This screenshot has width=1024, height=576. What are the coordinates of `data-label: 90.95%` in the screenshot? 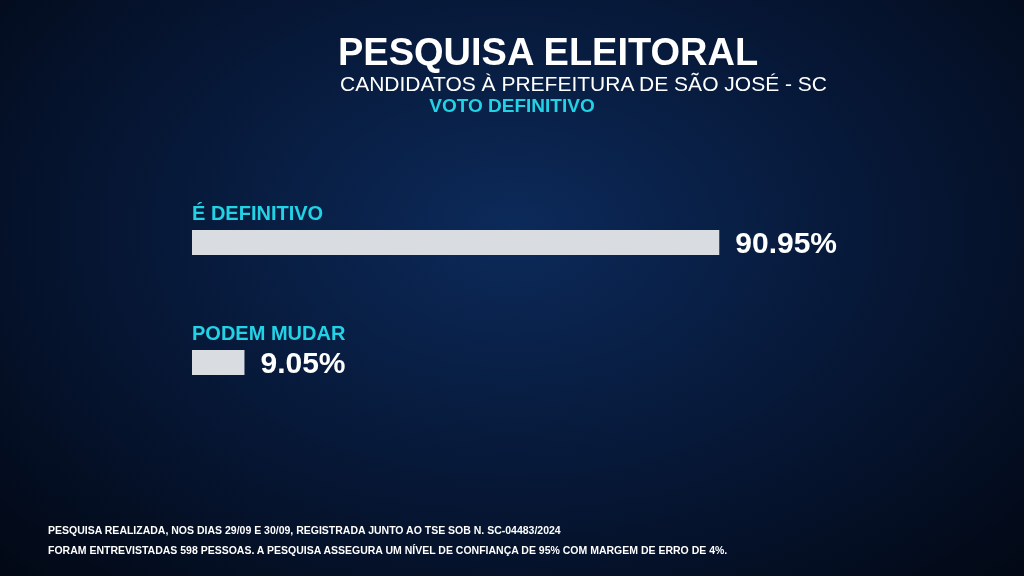 It's located at (786, 242).